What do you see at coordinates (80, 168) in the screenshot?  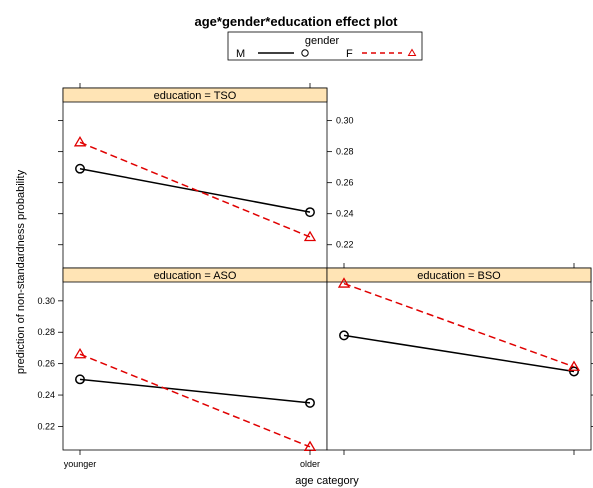 I see `point-m-tso-younger` at bounding box center [80, 168].